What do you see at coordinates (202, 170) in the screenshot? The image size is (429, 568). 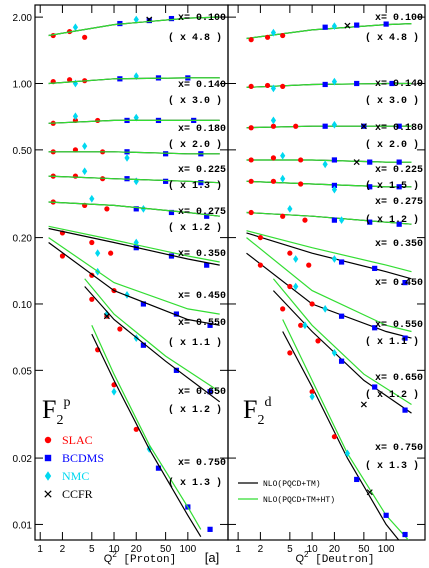 I see `bin-label: x= 0.225` at bounding box center [202, 170].